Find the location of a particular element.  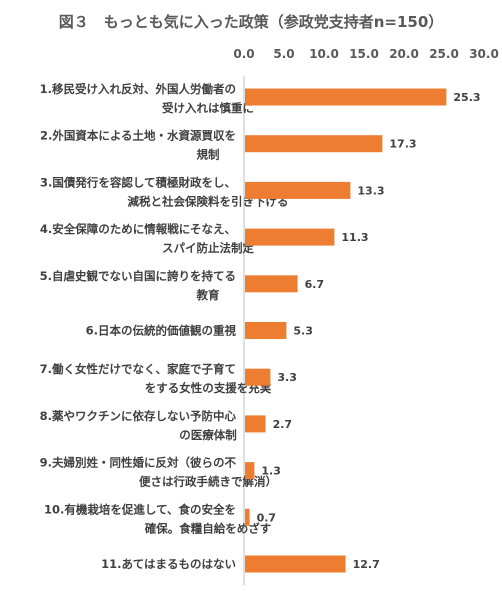

value-label: 11.3 is located at coordinates (354, 237).